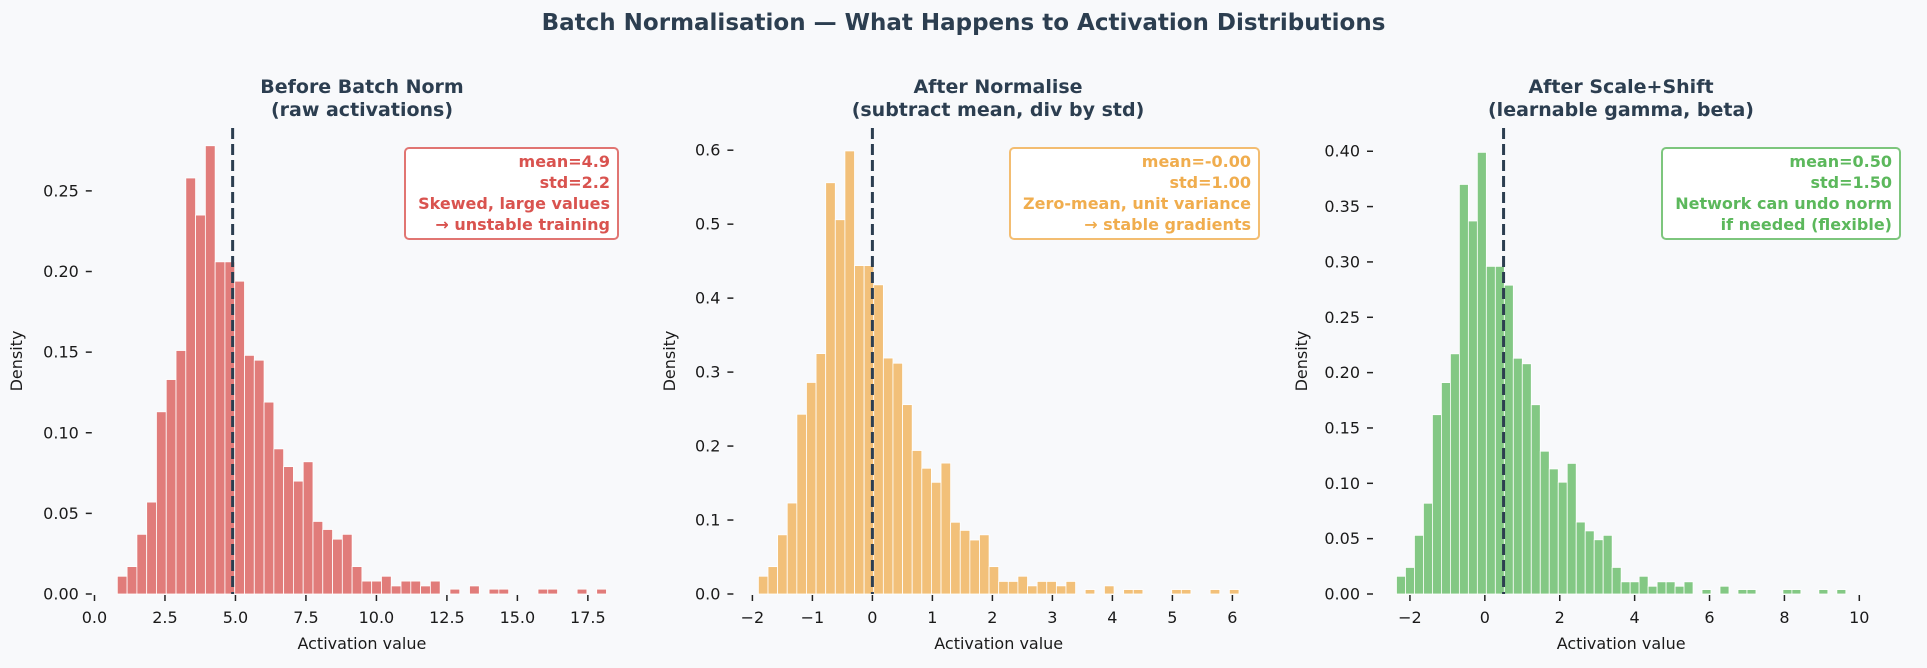 This screenshot has width=1927, height=668. Describe the element at coordinates (522, 224) in the screenshot. I see `annotation-line: → unstable training` at that location.